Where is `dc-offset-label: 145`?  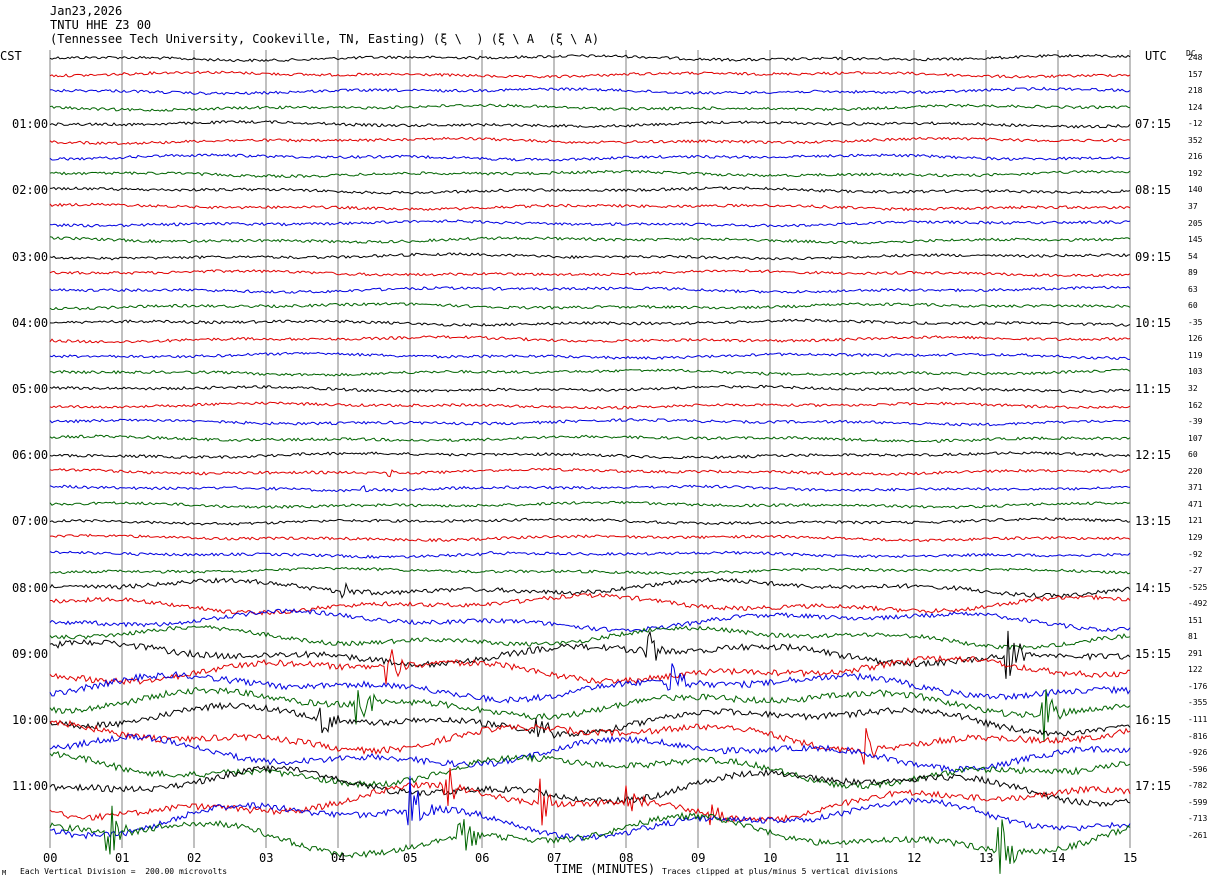
dc-offset-label: 145 is located at coordinates (1195, 240).